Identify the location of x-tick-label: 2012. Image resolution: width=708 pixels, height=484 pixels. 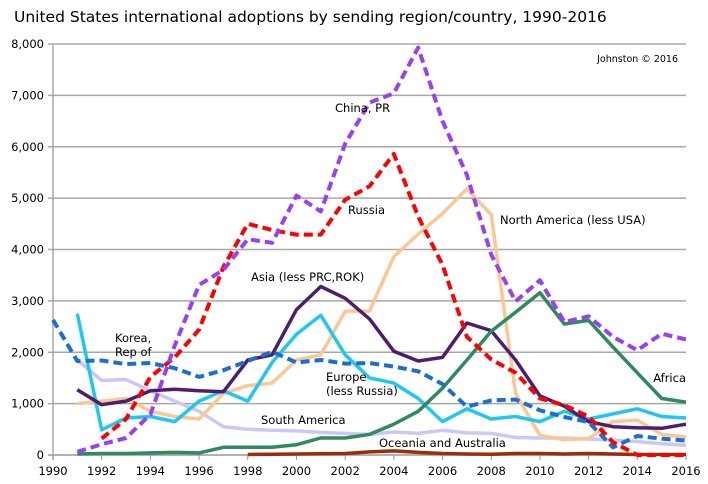
(588, 471).